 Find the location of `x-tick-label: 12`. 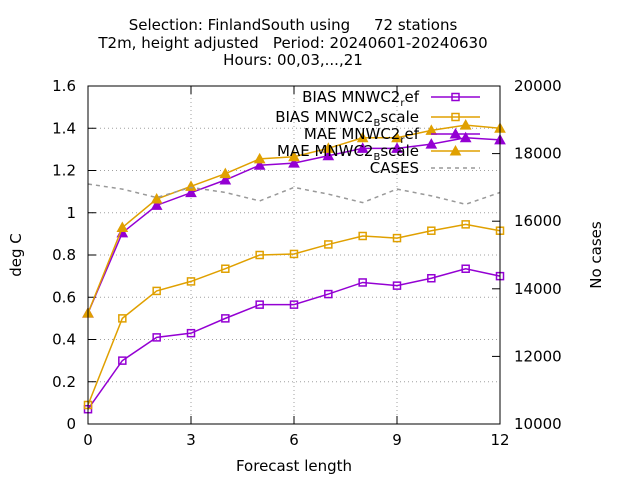

x-tick-label: 12 is located at coordinates (499, 440).